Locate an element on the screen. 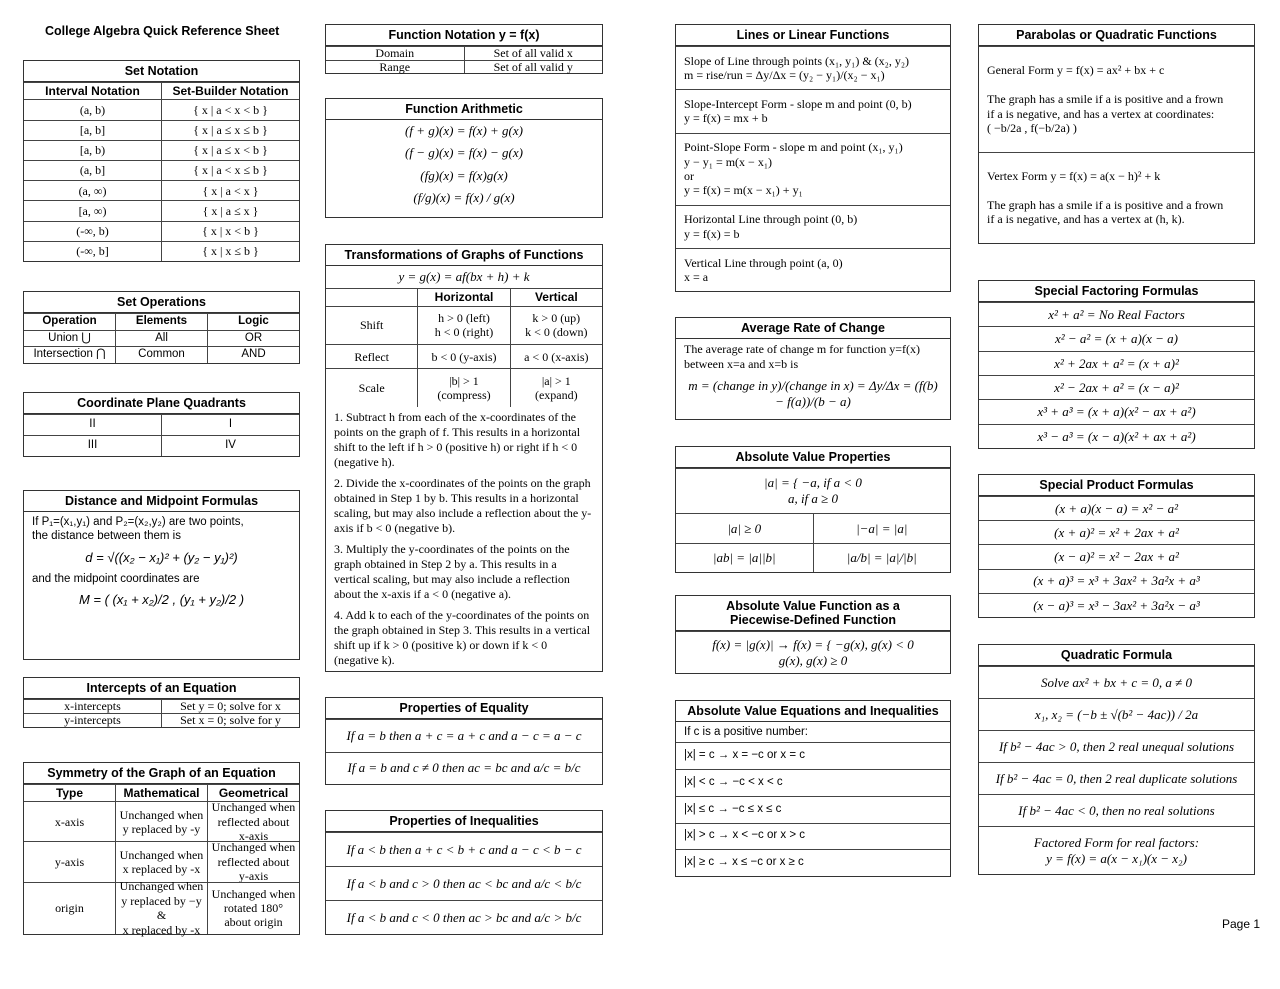 This screenshot has width=1280, height=989. section-quadrants: Coordinate Plane Quadrants II I III IV is located at coordinates (161, 424).